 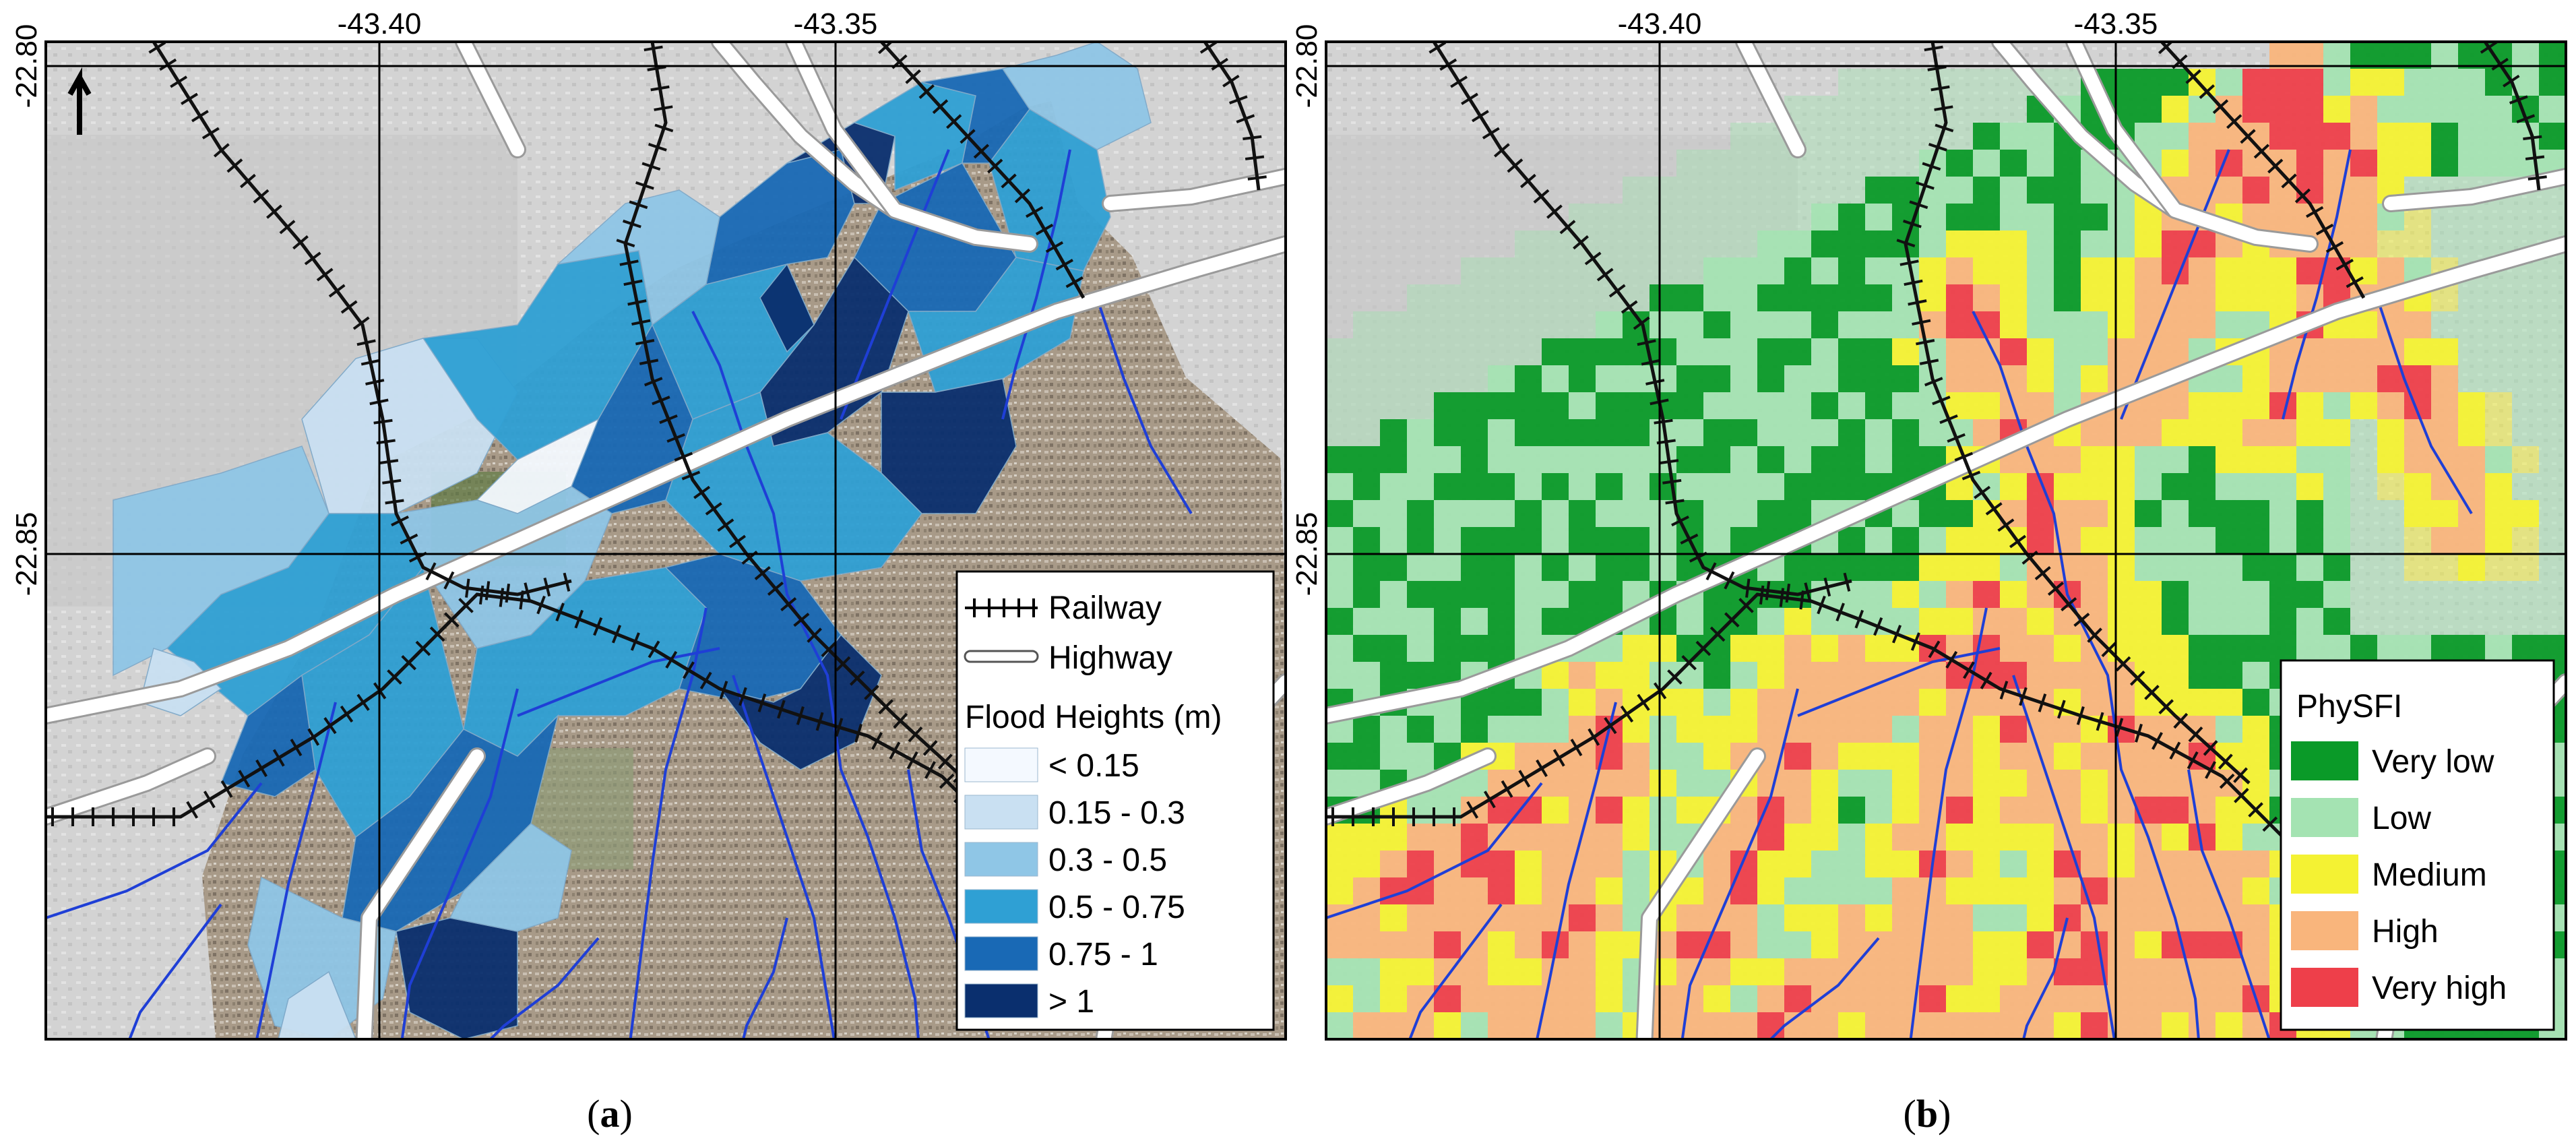 What do you see at coordinates (510, 877) in the screenshot?
I see `flood-zone` at bounding box center [510, 877].